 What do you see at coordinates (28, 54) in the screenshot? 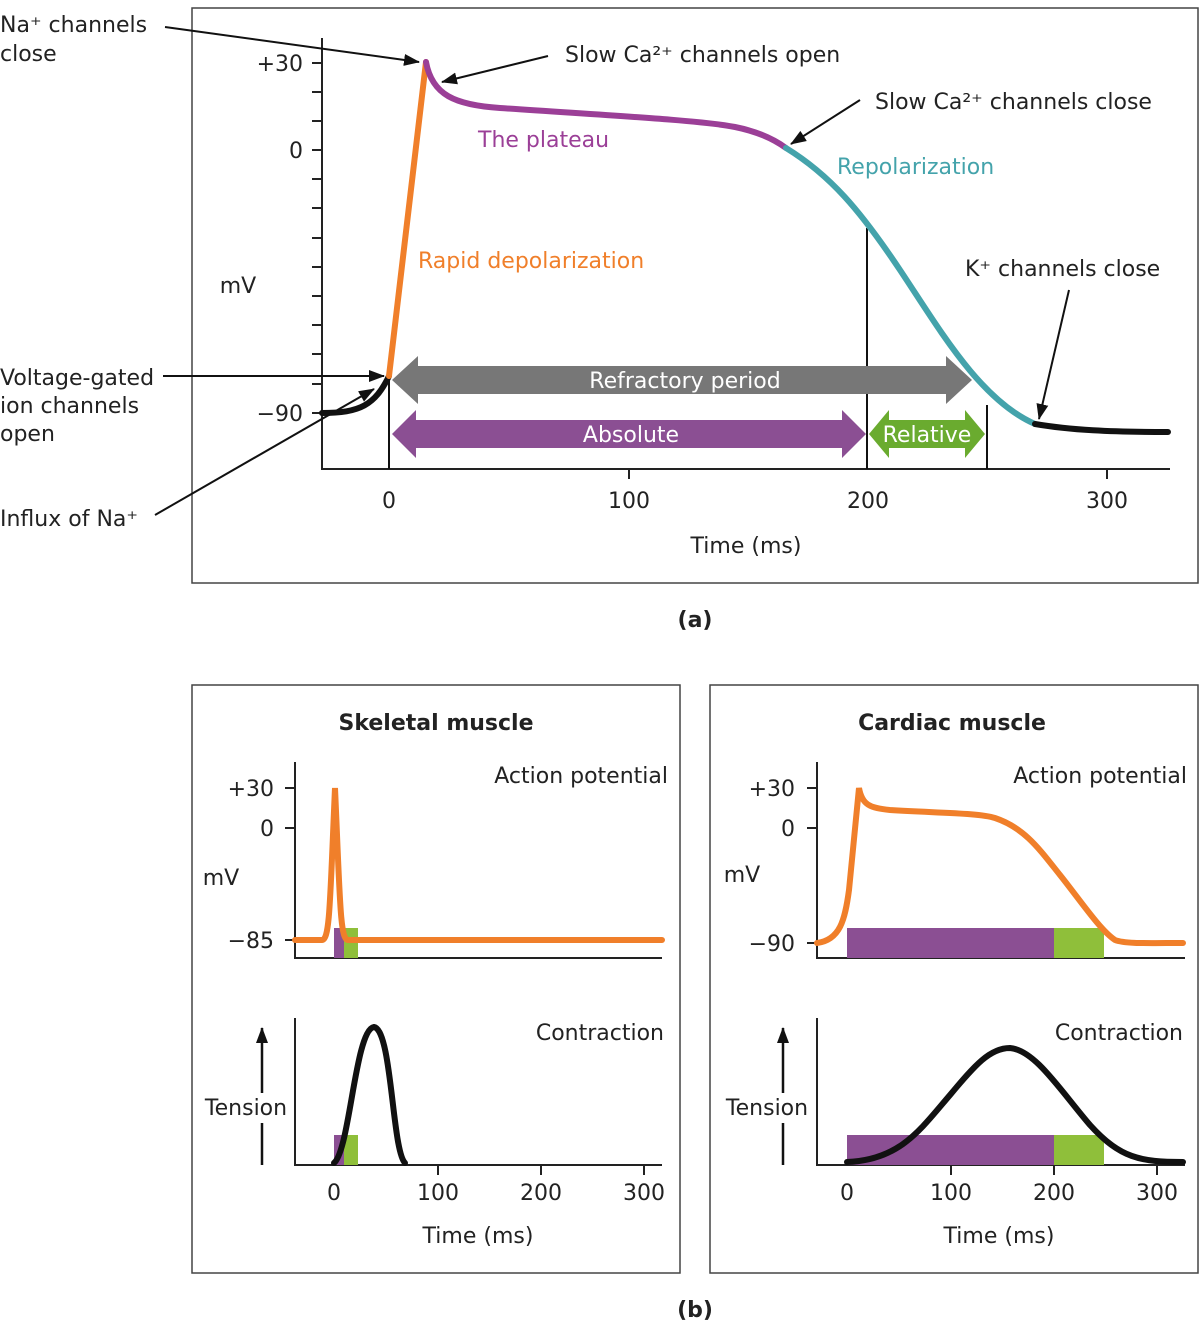
I see `na-close-line: close` at bounding box center [28, 54].